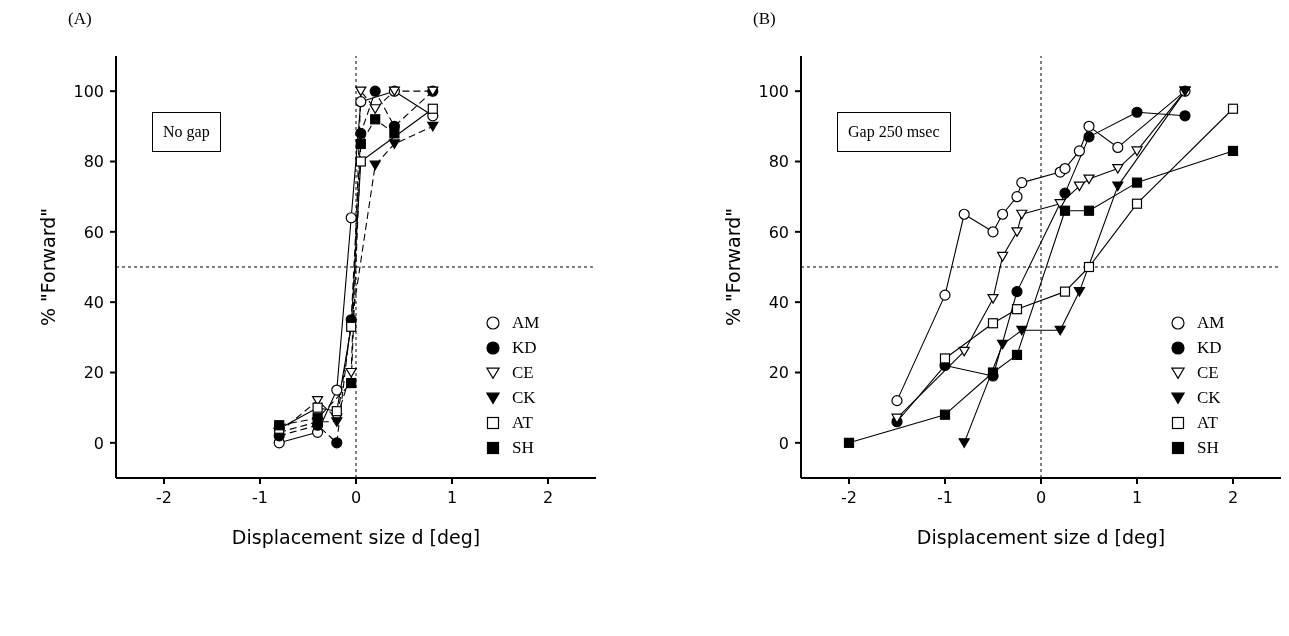 Image resolution: width=1289 pixels, height=636 pixels. Describe the element at coordinates (186, 132) in the screenshot. I see `annotation: No gap` at that location.